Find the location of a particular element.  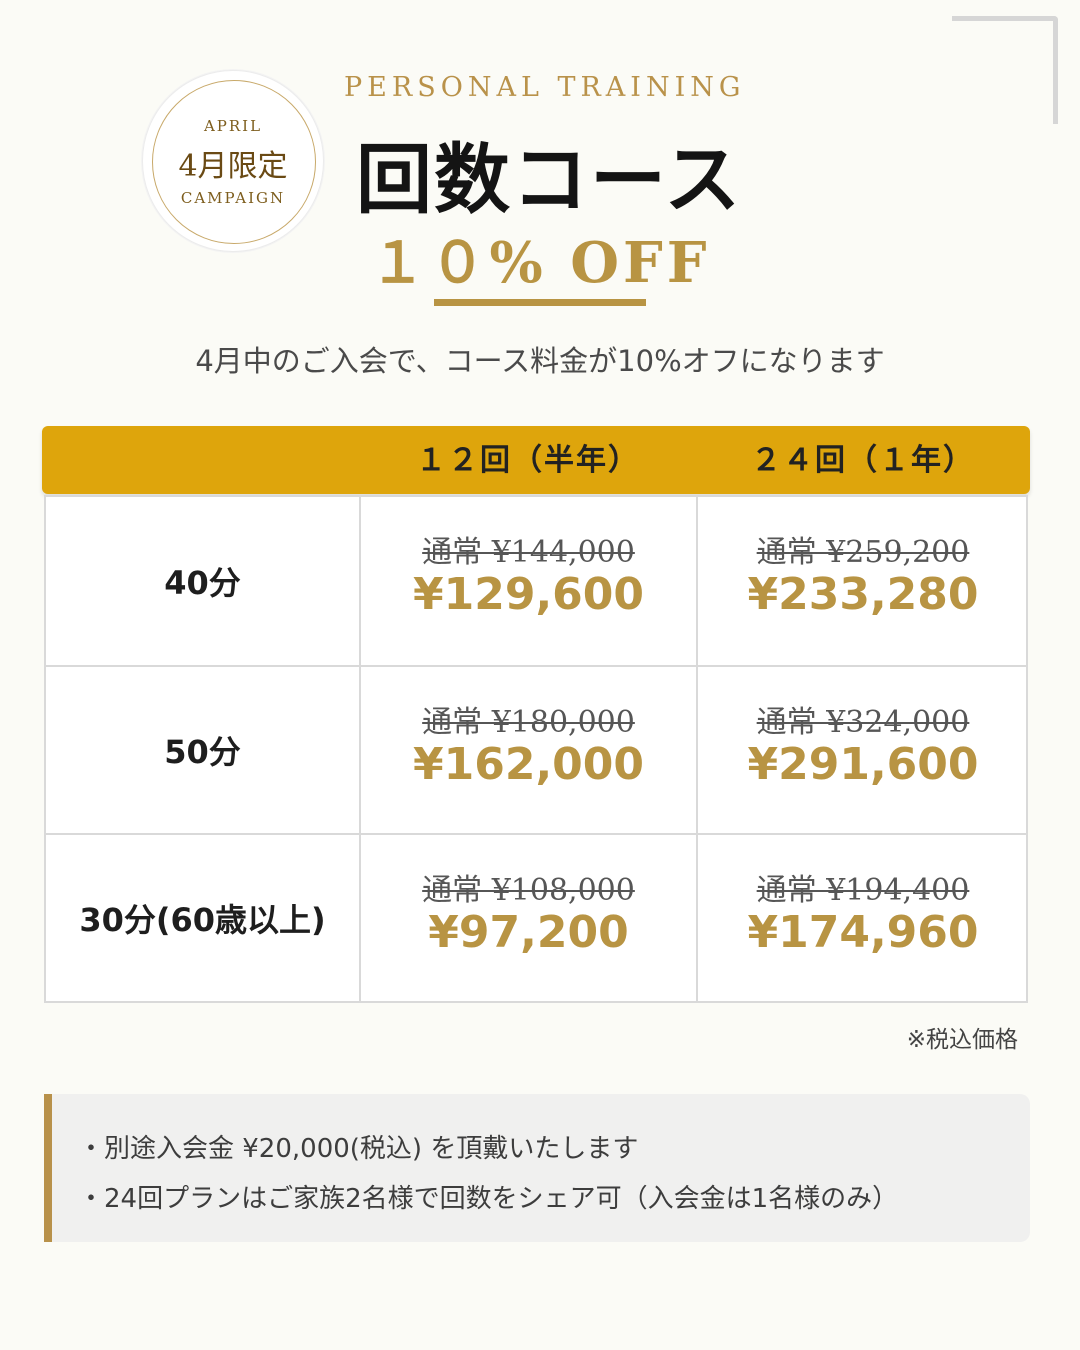

sale-price: ¥233,280 is located at coordinates (863, 594).